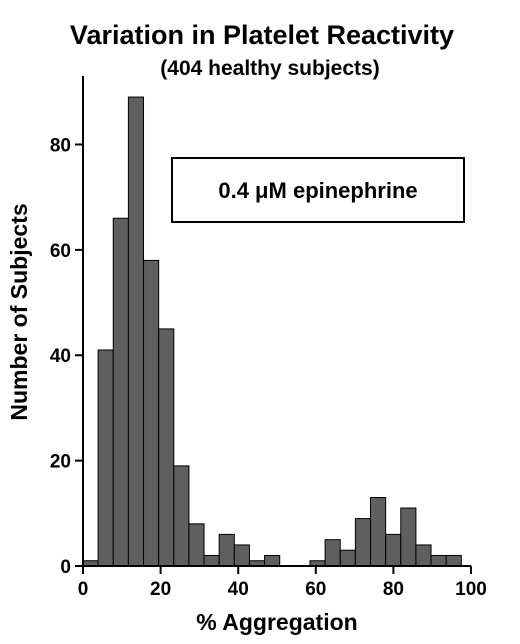  I want to click on annotation-text: 0.4 μM epinephrine, so click(317, 190).